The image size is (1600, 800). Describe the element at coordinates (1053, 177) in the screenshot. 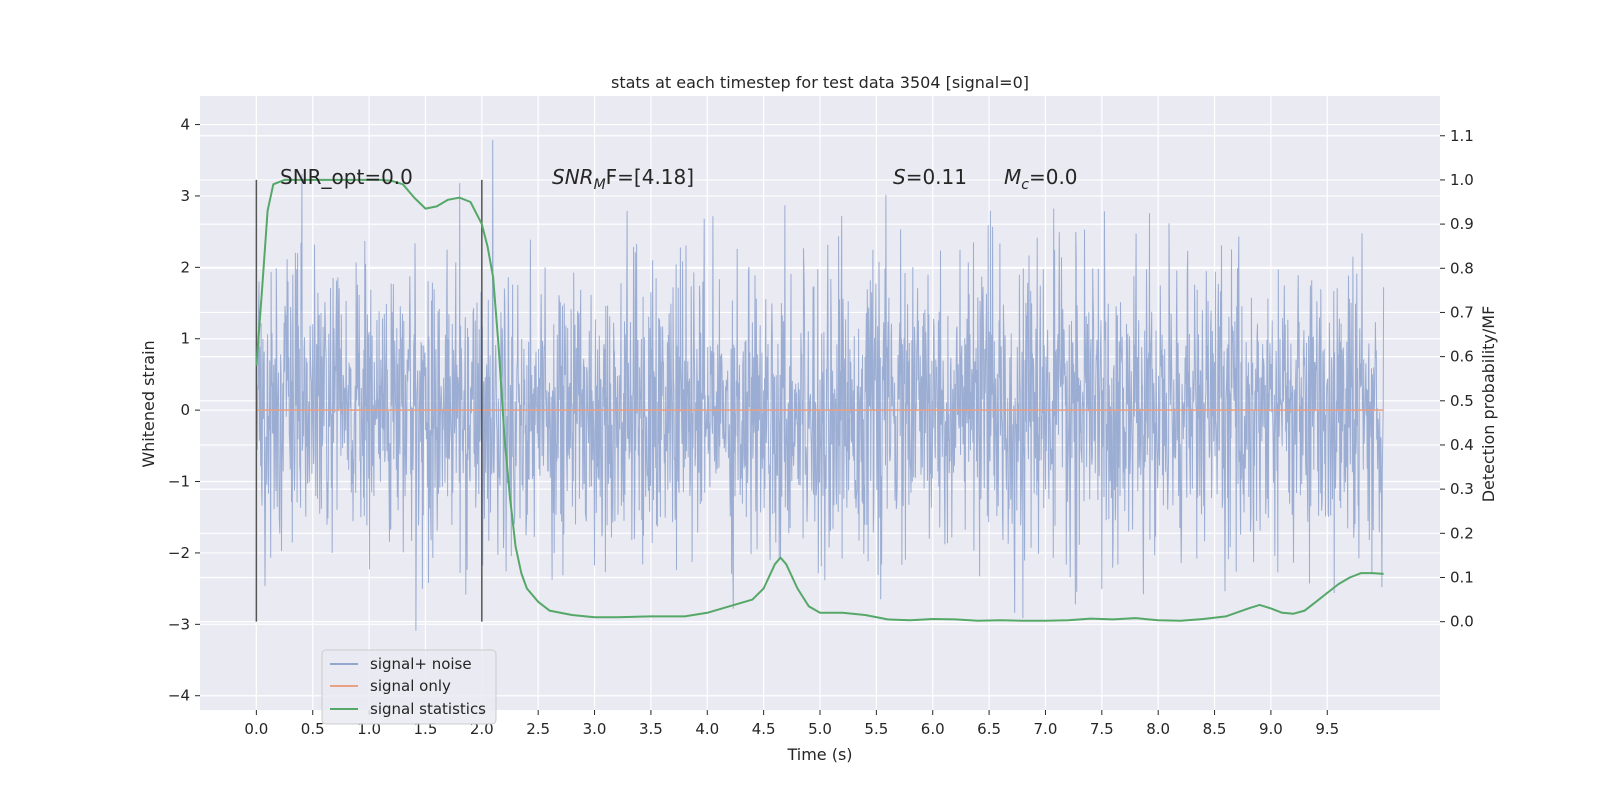

I see `annotation-mc-rest: =0.0` at that location.